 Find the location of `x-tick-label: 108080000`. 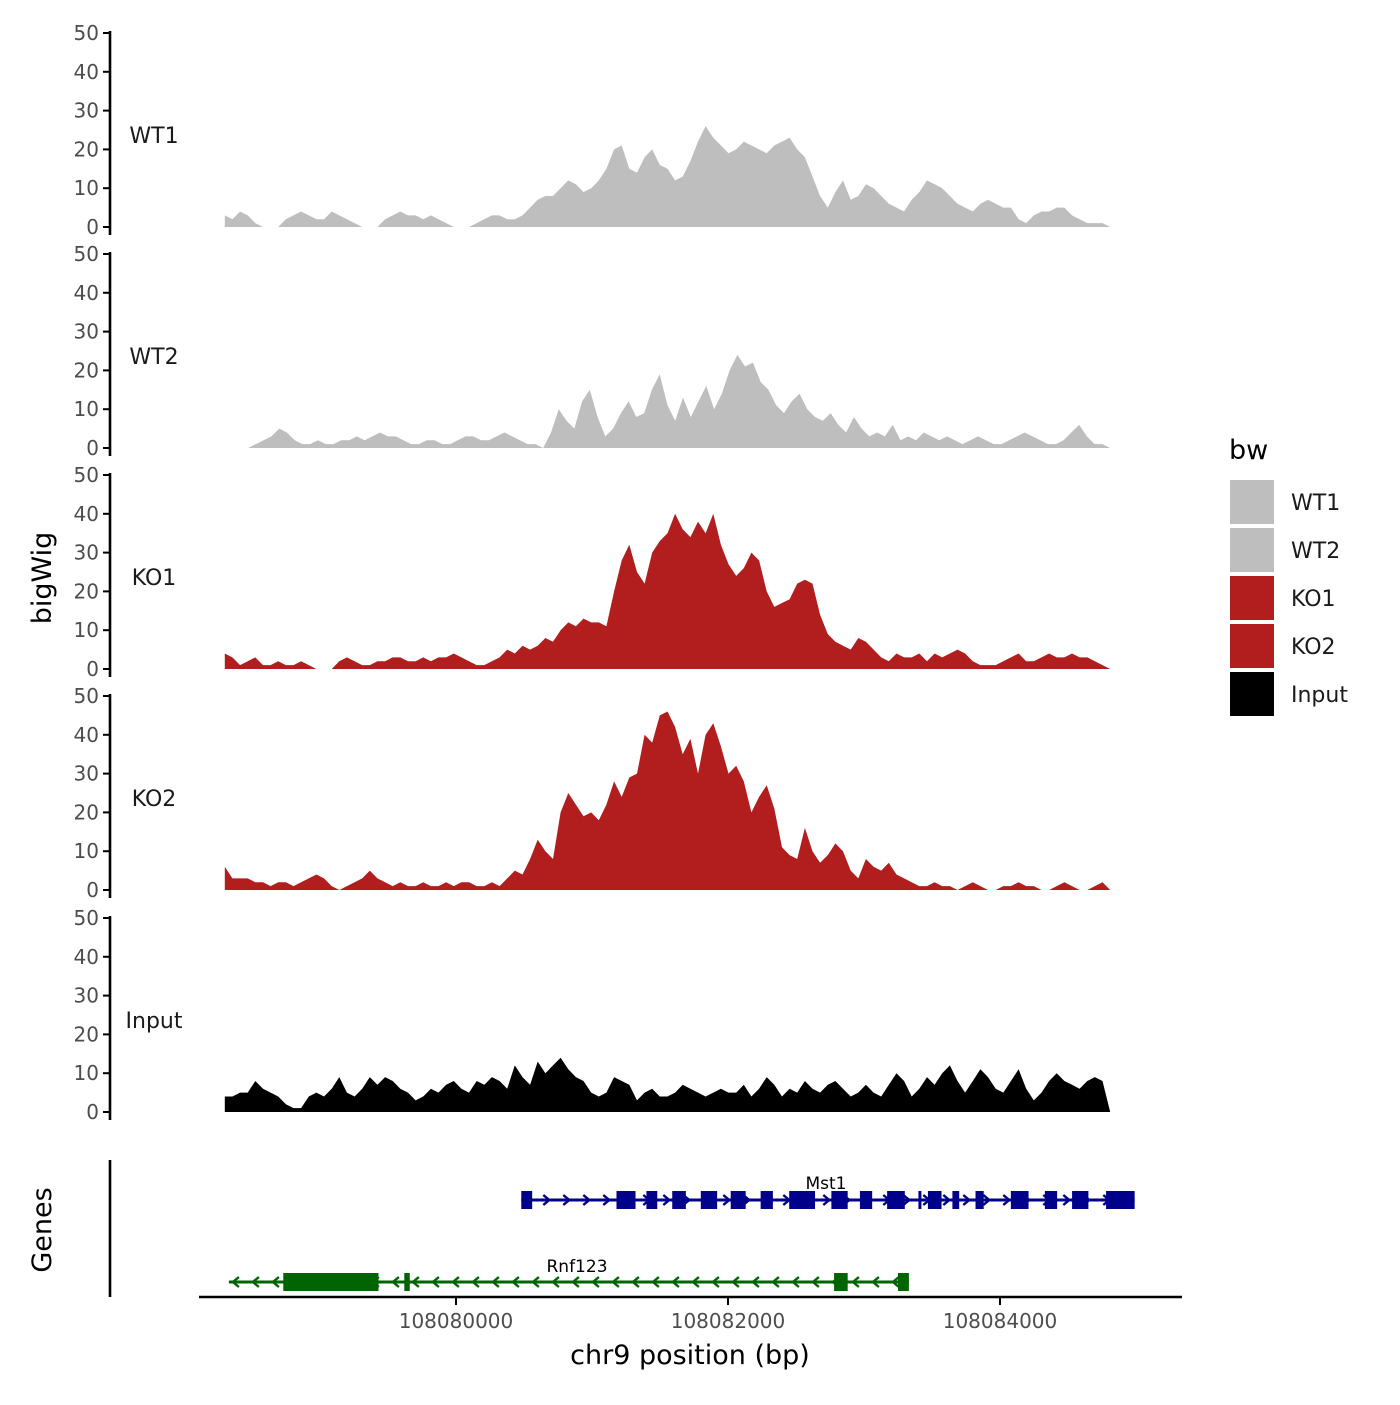

x-tick-label: 108080000 is located at coordinates (456, 1321).